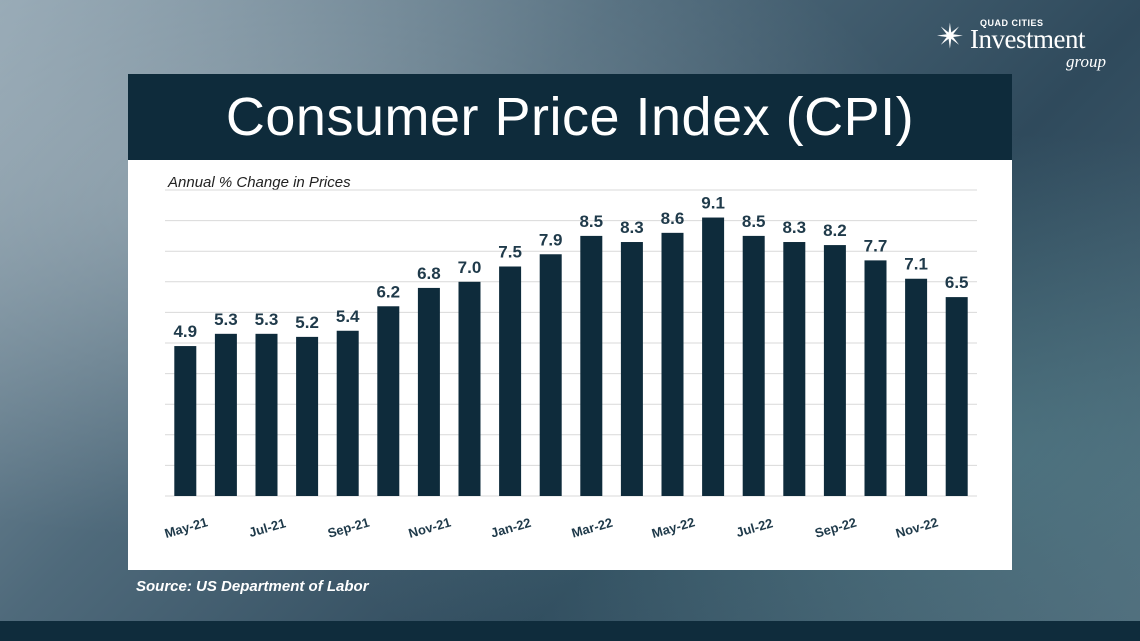 Image resolution: width=1140 pixels, height=641 pixels. What do you see at coordinates (551, 239) in the screenshot?
I see `data-label: 7.9` at bounding box center [551, 239].